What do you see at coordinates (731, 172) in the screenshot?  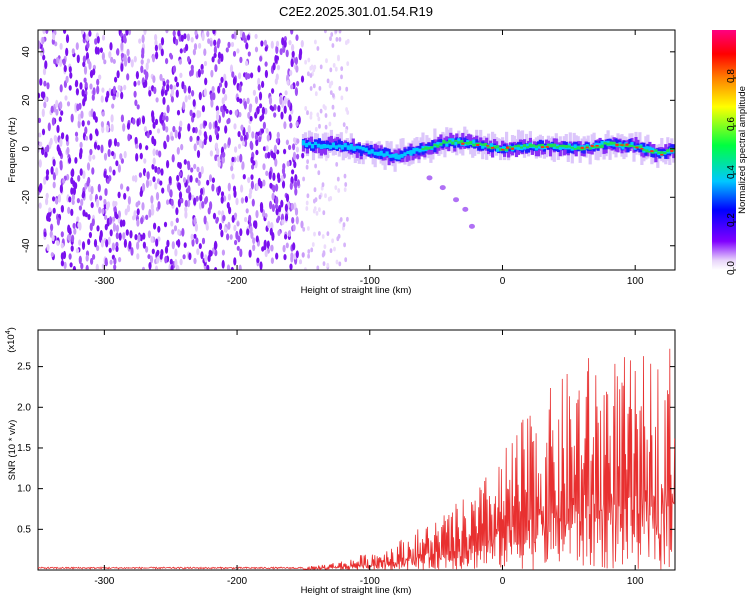 I see `colorbar-ticks: 0.0 0.2 0.4 0.6 0.8` at bounding box center [731, 172].